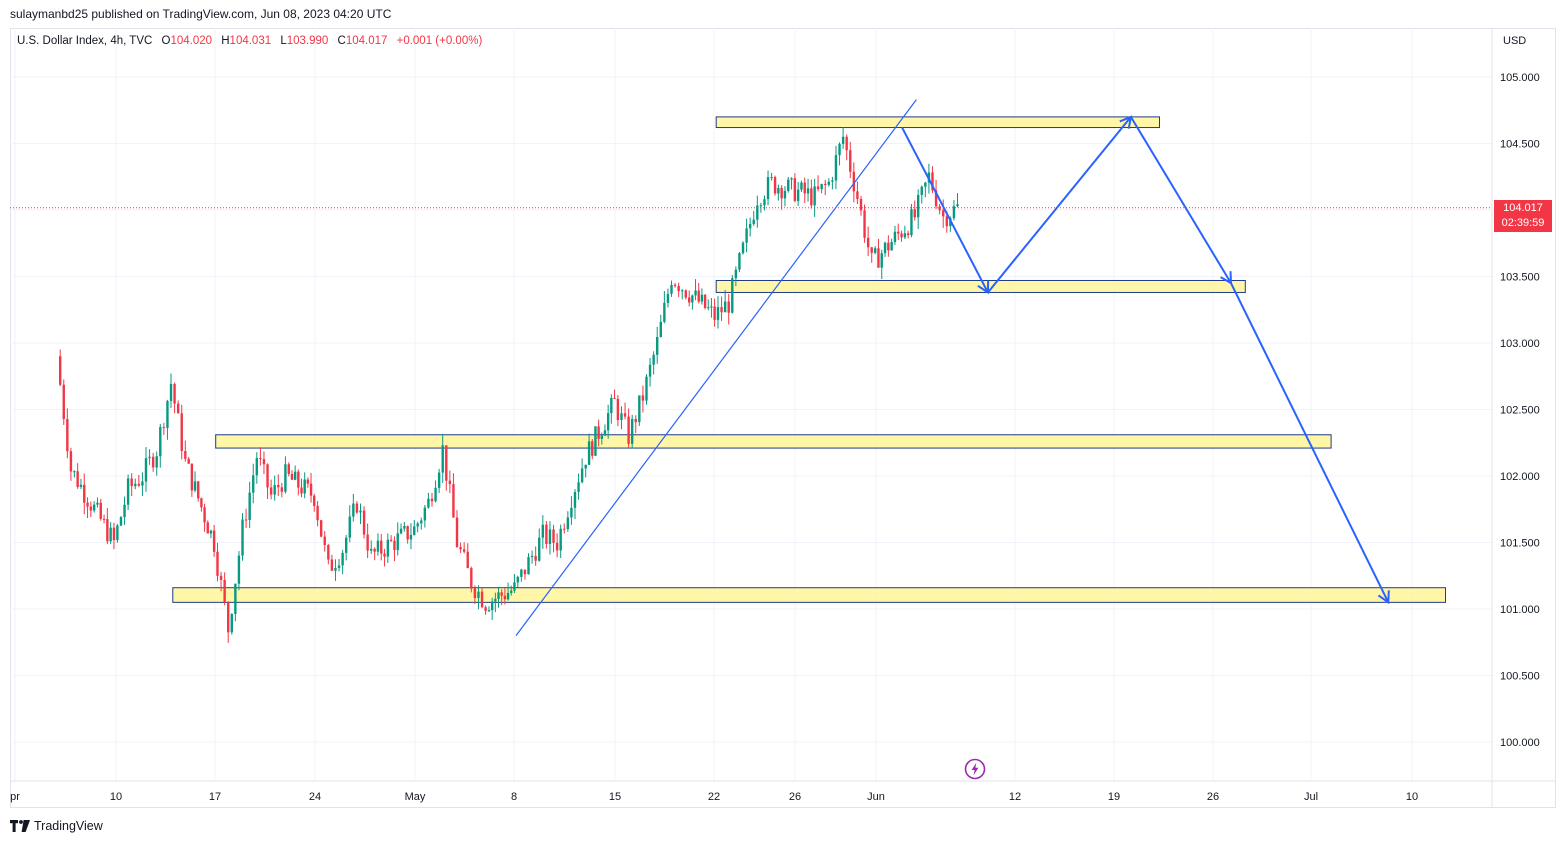  What do you see at coordinates (225, 41) in the screenshot?
I see `high-label: H` at bounding box center [225, 41].